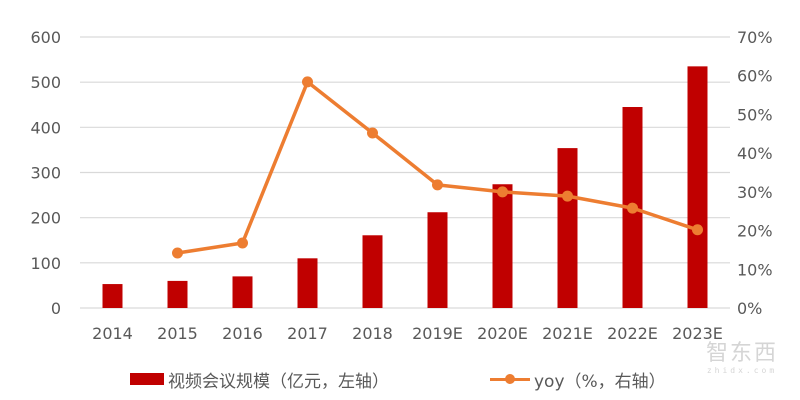 This screenshot has width=800, height=400. I want to click on x-tick-label: 2015, so click(177, 333).